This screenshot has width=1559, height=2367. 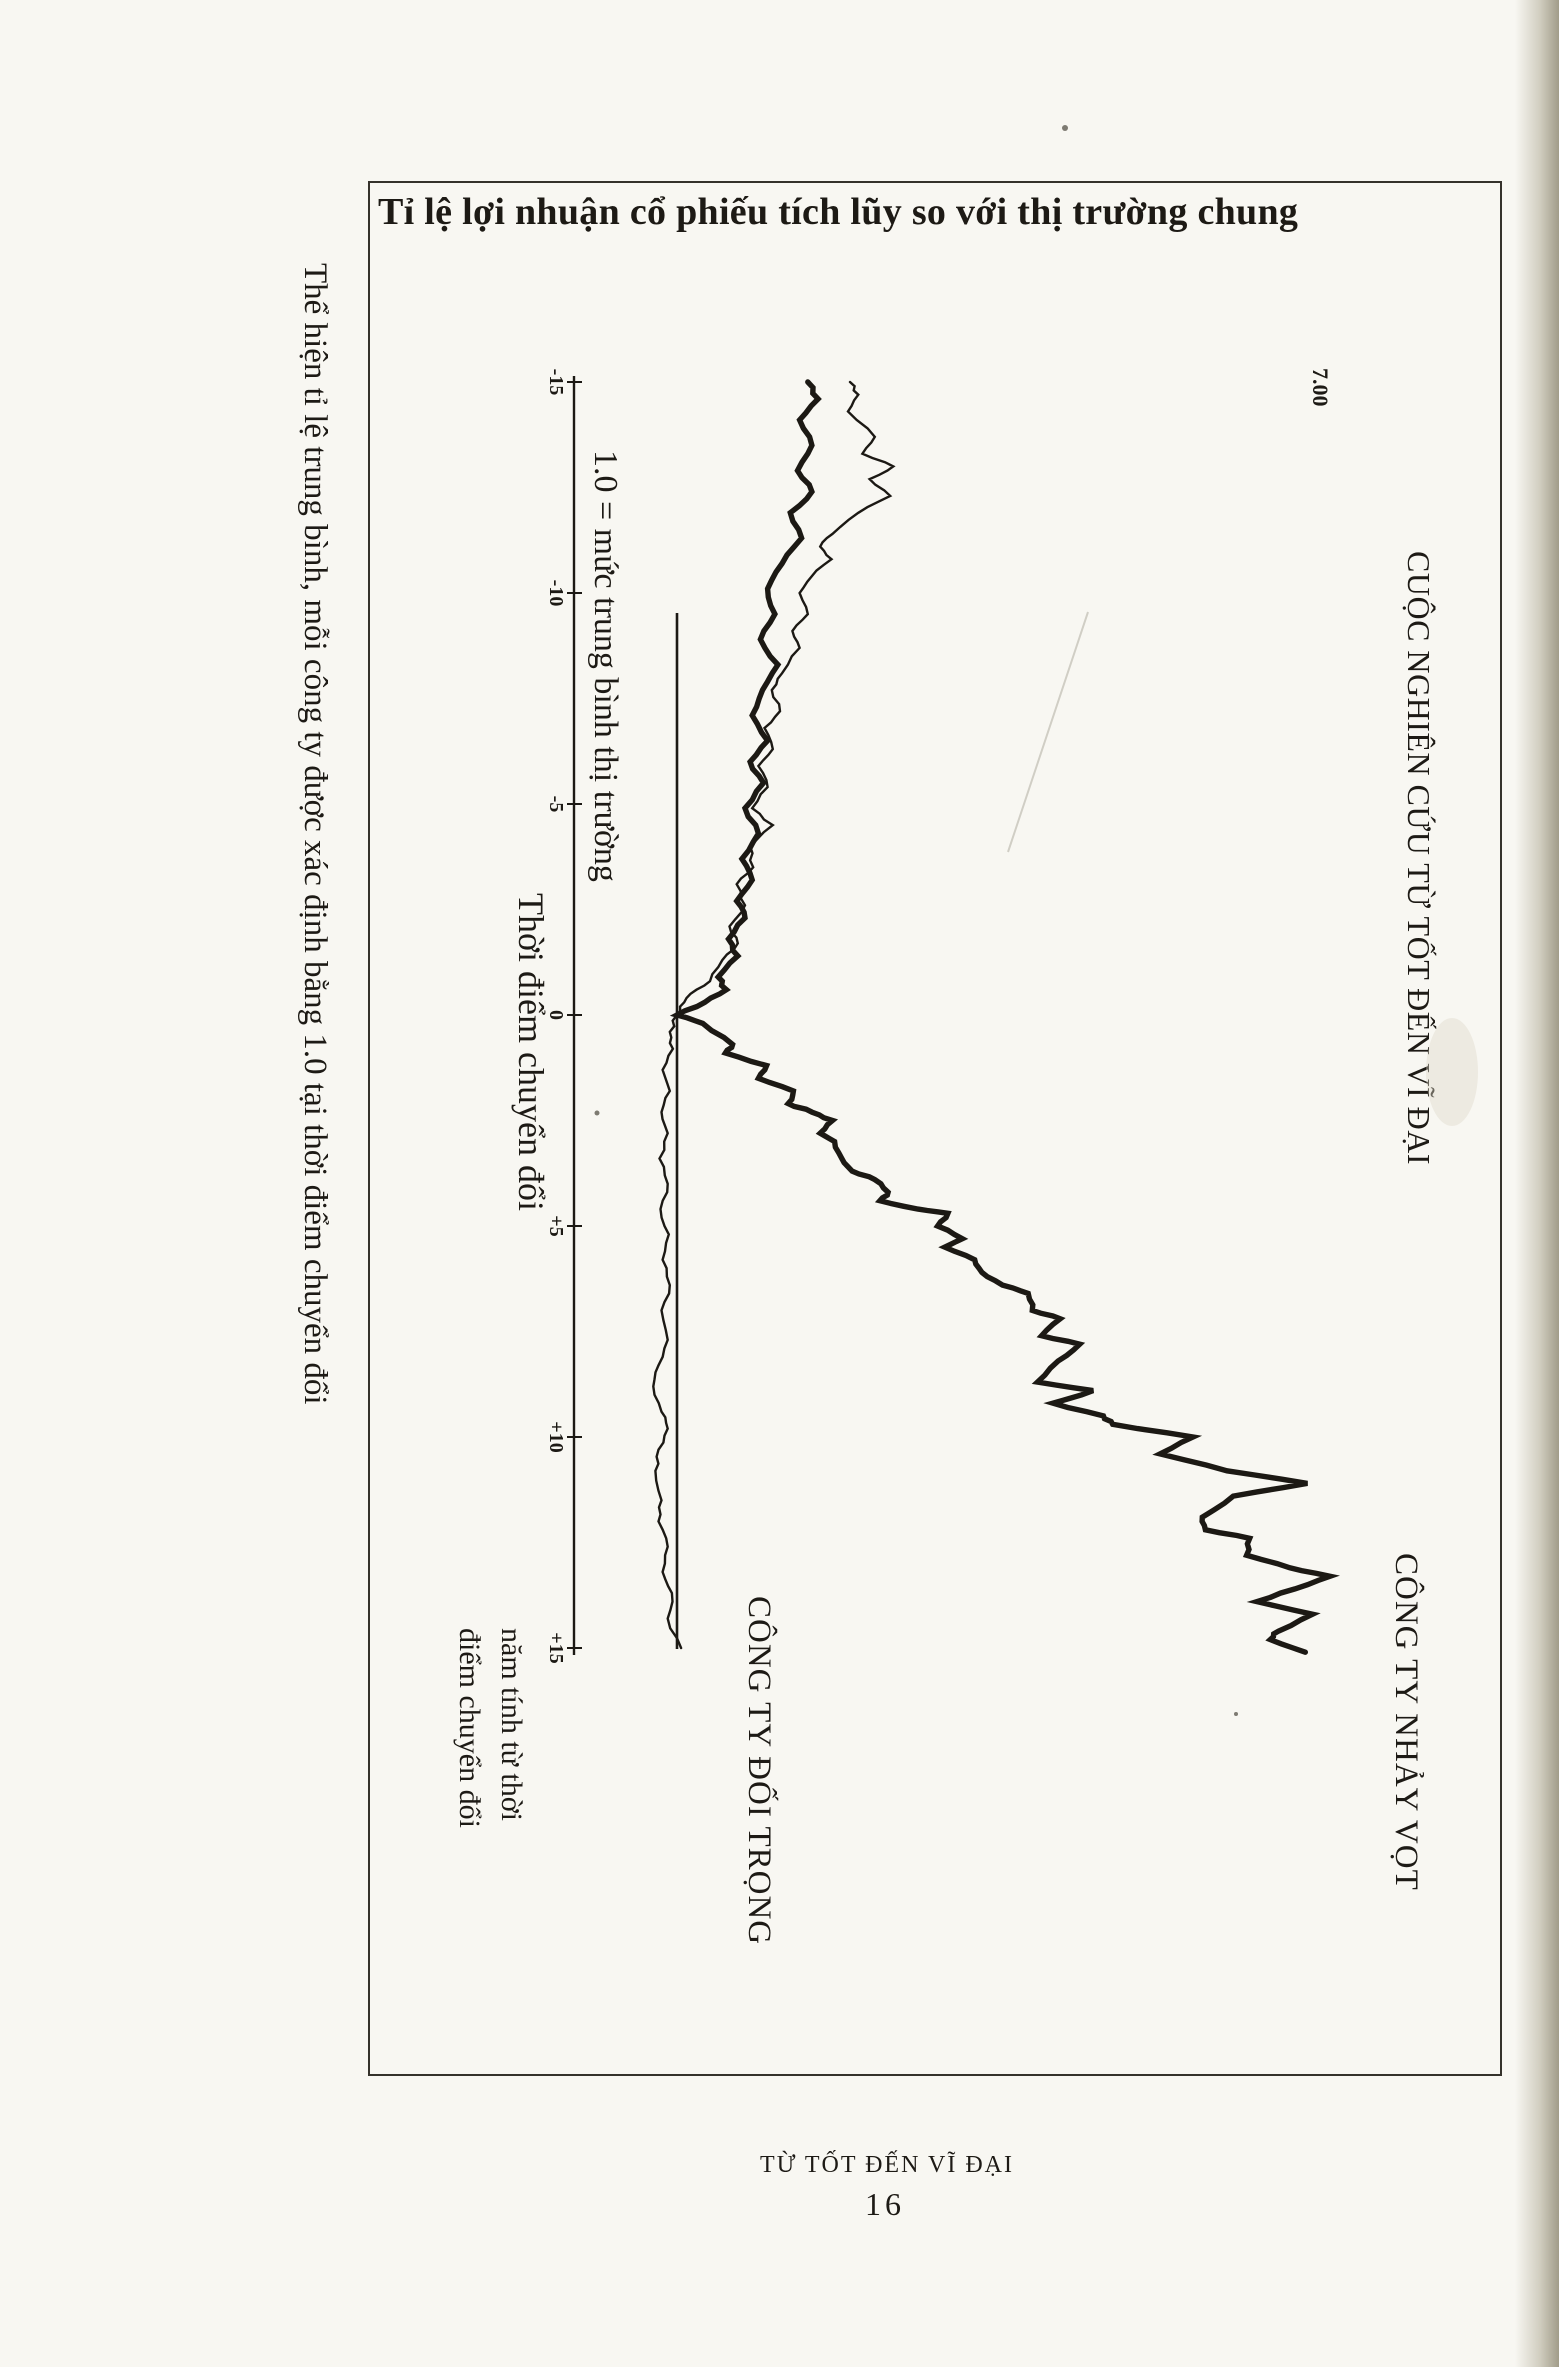 I want to click on scan-edge-shadow, so click(x=1537, y=1183).